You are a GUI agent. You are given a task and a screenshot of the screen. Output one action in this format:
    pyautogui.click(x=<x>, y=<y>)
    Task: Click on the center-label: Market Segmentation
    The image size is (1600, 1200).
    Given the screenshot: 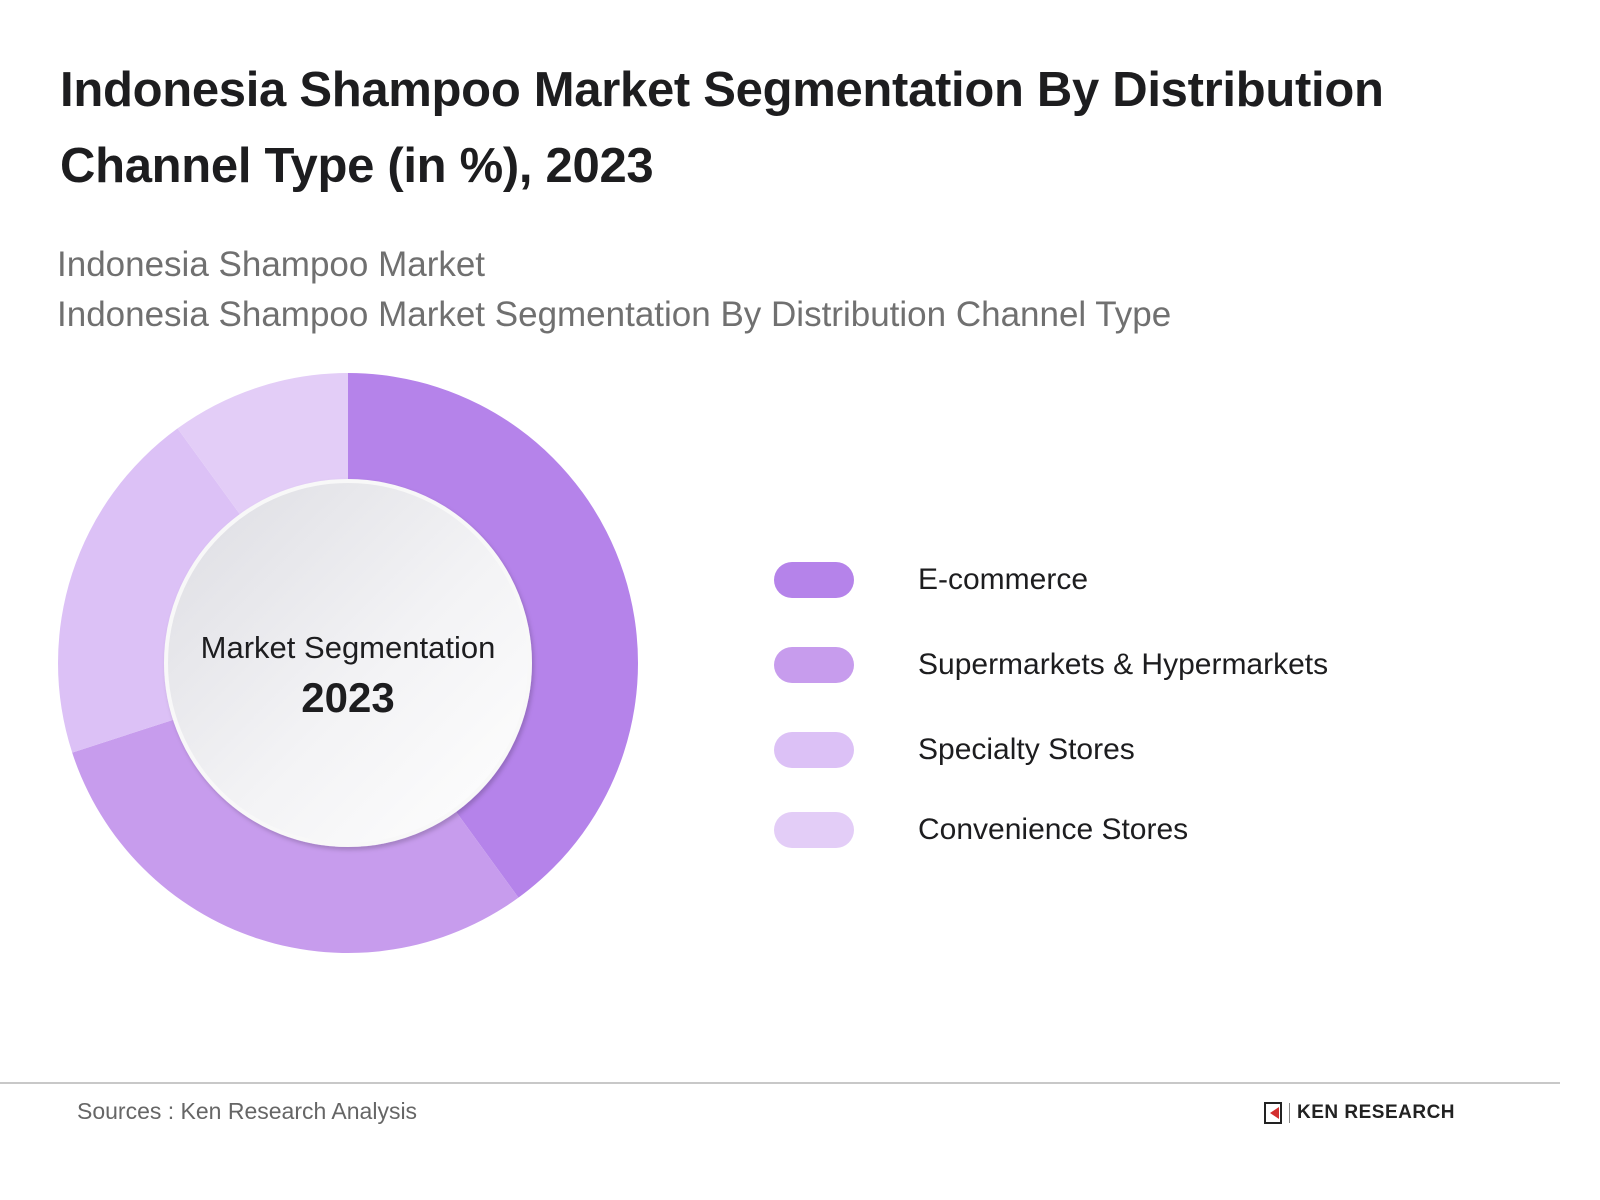 What is the action you would take?
    pyautogui.click(x=348, y=647)
    